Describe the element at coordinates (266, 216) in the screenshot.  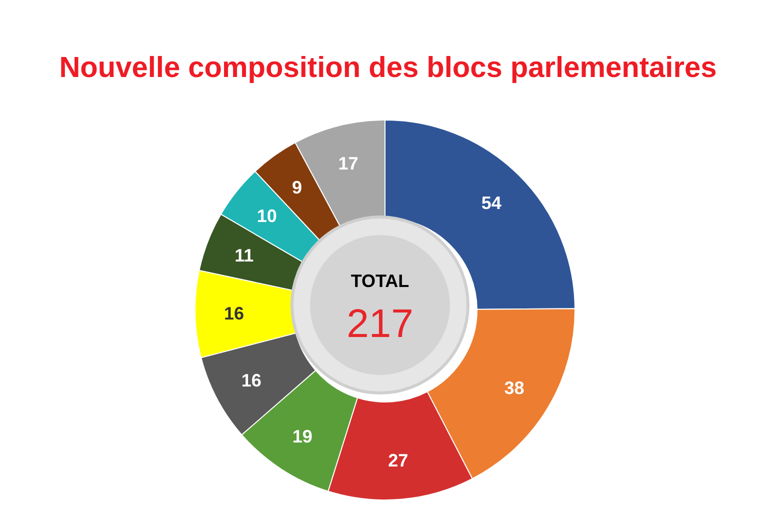
I see `data-label: 10` at that location.